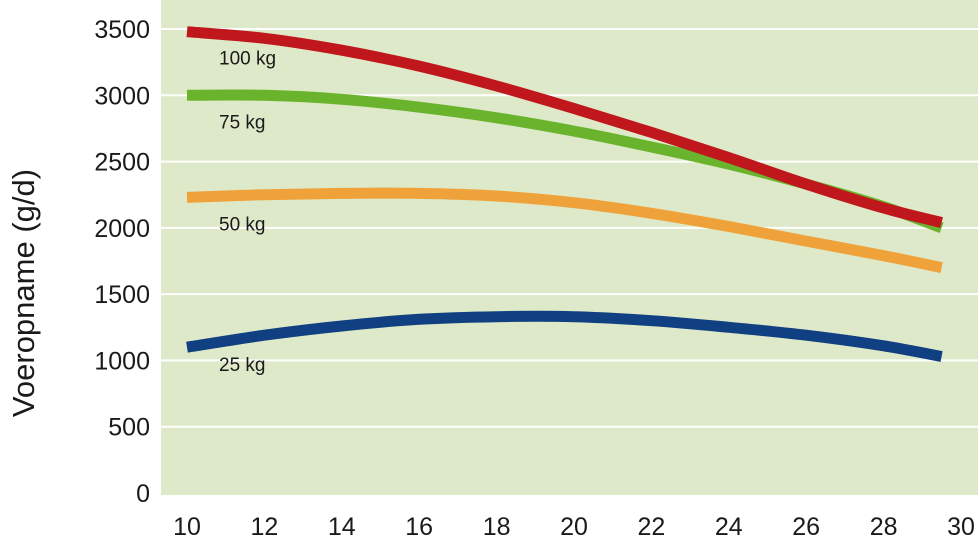 The width and height of the screenshot is (978, 550). What do you see at coordinates (242, 365) in the screenshot?
I see `series-label: 25 kg` at bounding box center [242, 365].